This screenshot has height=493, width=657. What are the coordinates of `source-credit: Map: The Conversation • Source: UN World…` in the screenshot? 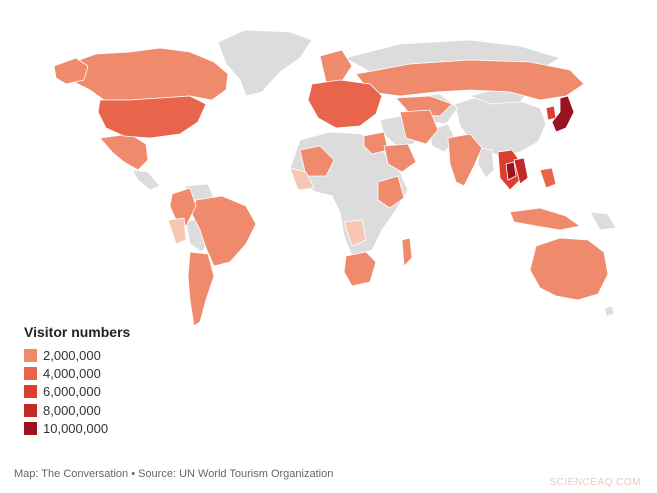 It's located at (174, 474).